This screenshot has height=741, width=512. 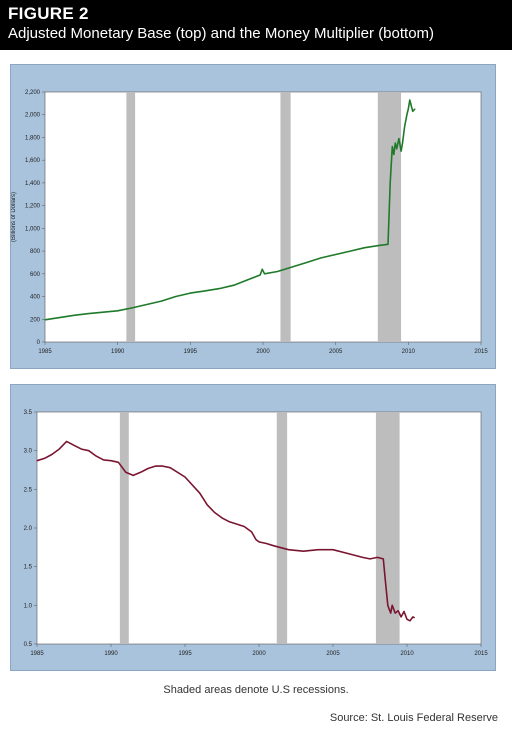 I want to click on chart1-y-tick-label-6: 3.5, so click(x=28, y=413).